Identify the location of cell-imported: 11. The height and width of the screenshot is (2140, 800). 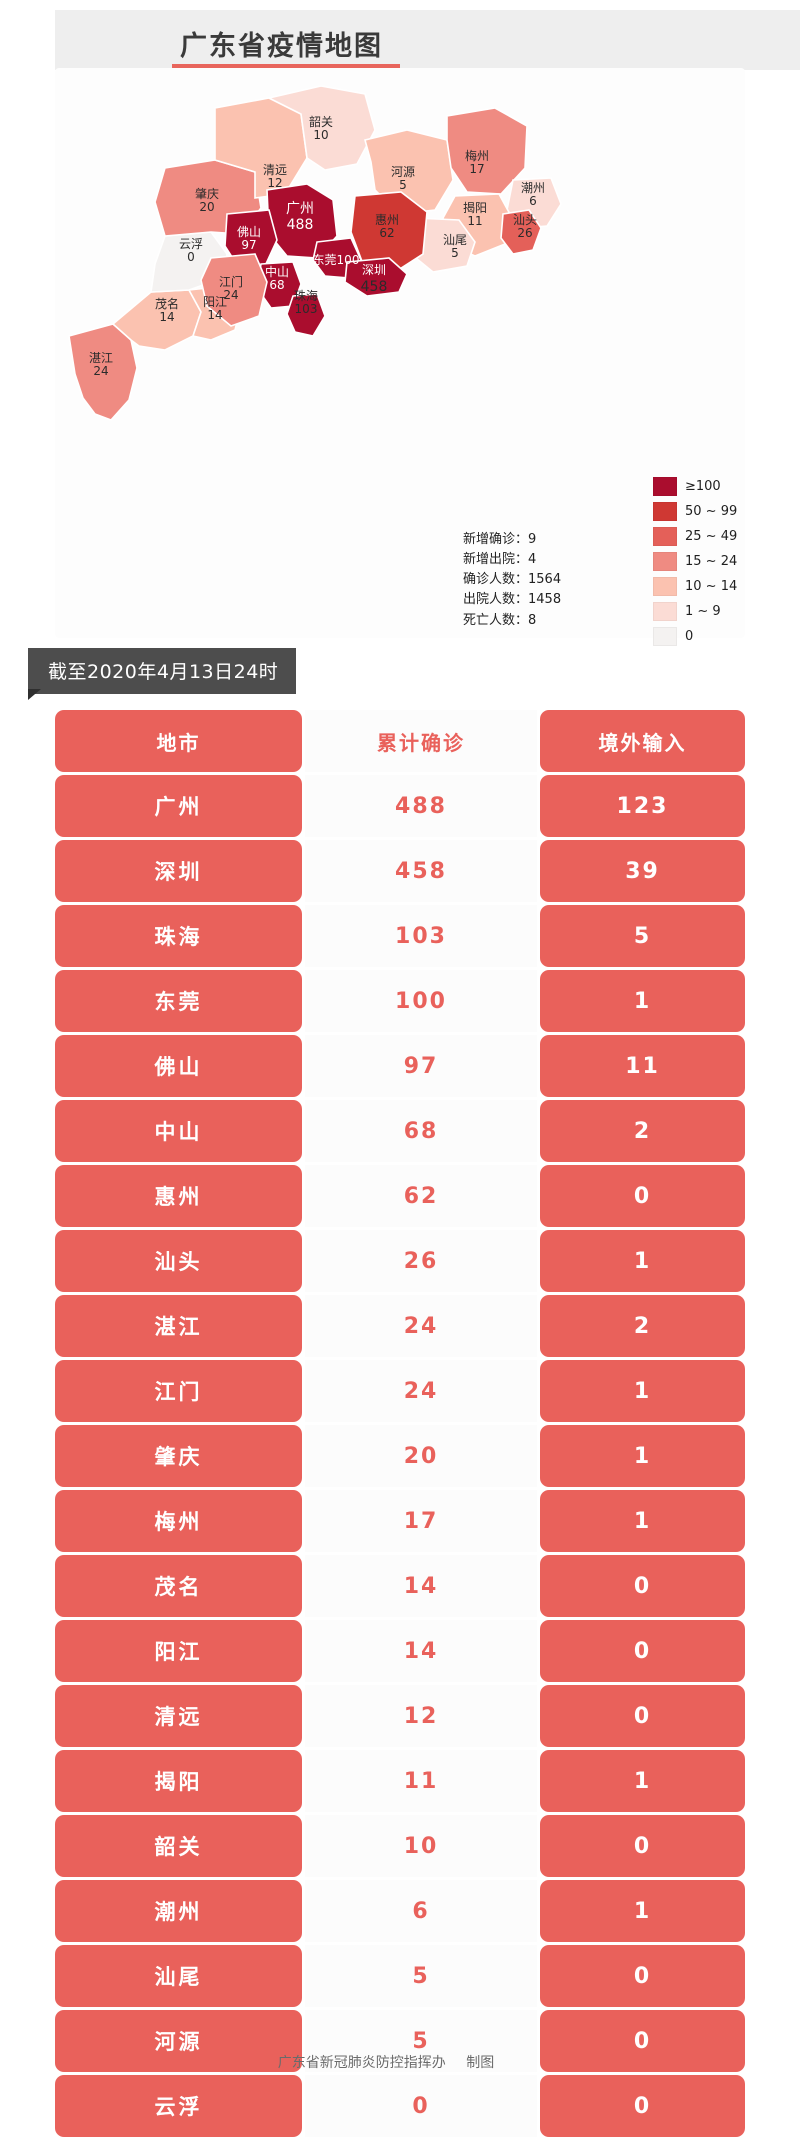
(642, 1066).